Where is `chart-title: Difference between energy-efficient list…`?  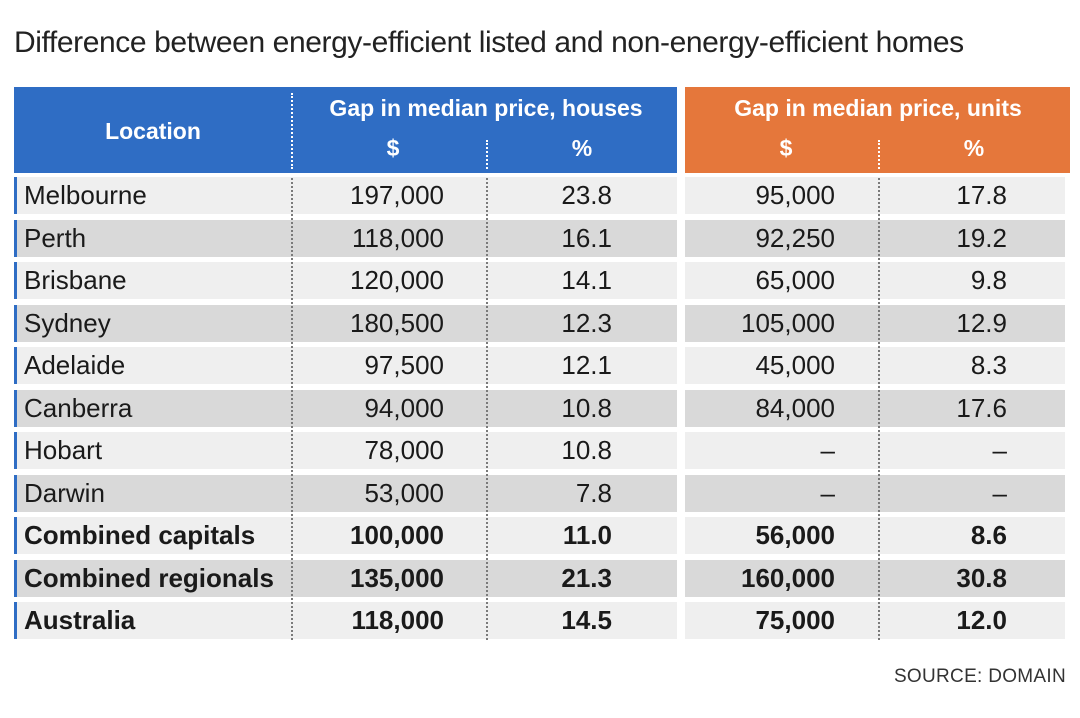
chart-title: Difference between energy-efficient list… is located at coordinates (489, 42).